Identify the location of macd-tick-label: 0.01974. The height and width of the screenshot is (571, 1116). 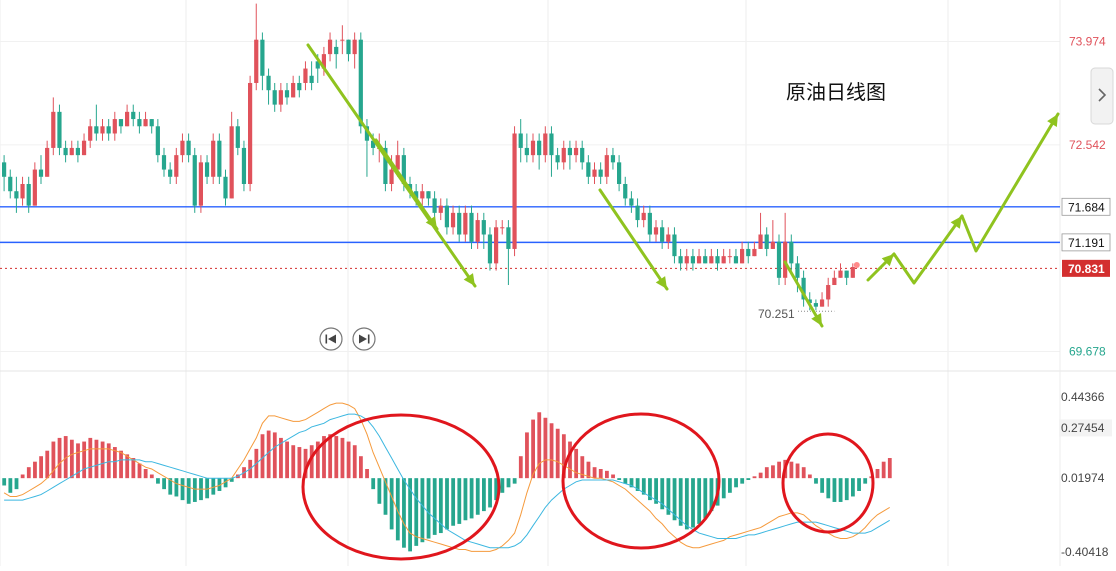
(1083, 478).